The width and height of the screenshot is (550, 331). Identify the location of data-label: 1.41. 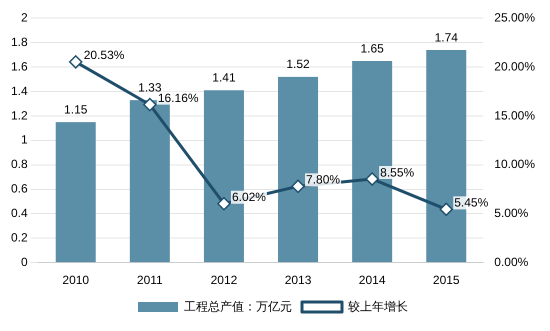
(224, 77).